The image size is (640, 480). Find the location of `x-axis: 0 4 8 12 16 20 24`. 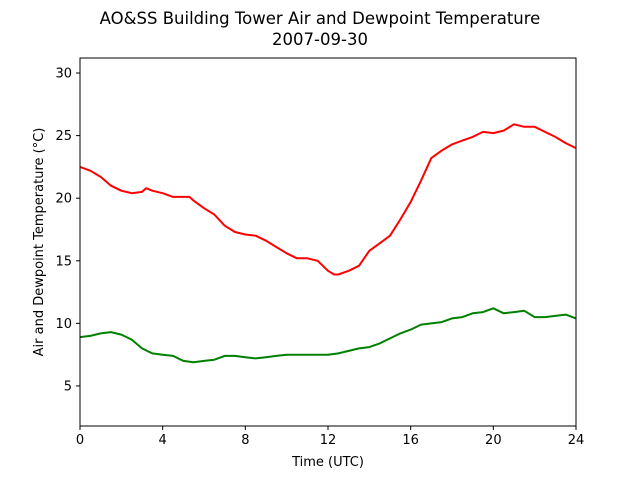

x-axis: 0 4 8 12 16 20 24 is located at coordinates (330, 437).